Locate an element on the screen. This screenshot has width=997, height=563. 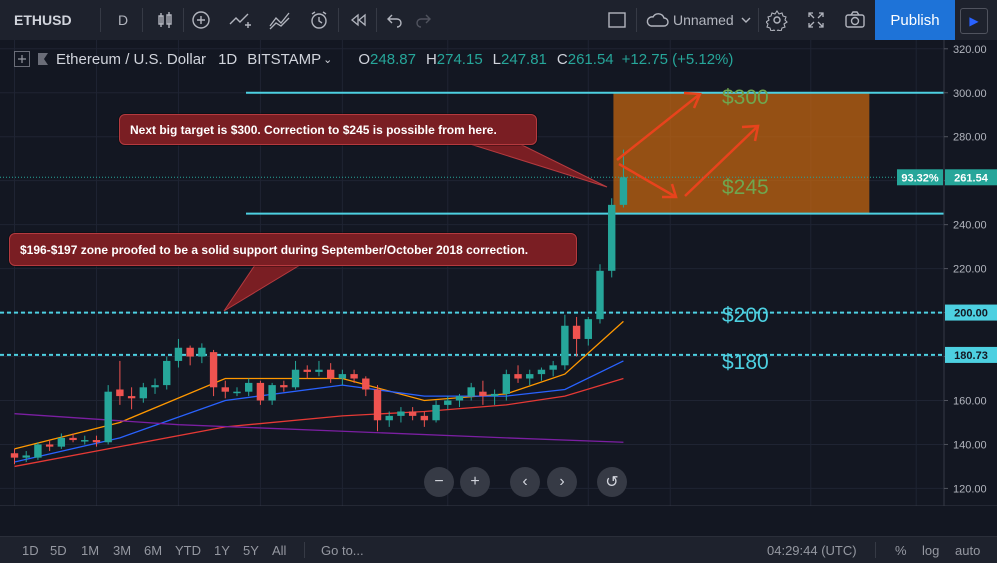
price-tick-label: 160.00 is located at coordinates (970, 401).